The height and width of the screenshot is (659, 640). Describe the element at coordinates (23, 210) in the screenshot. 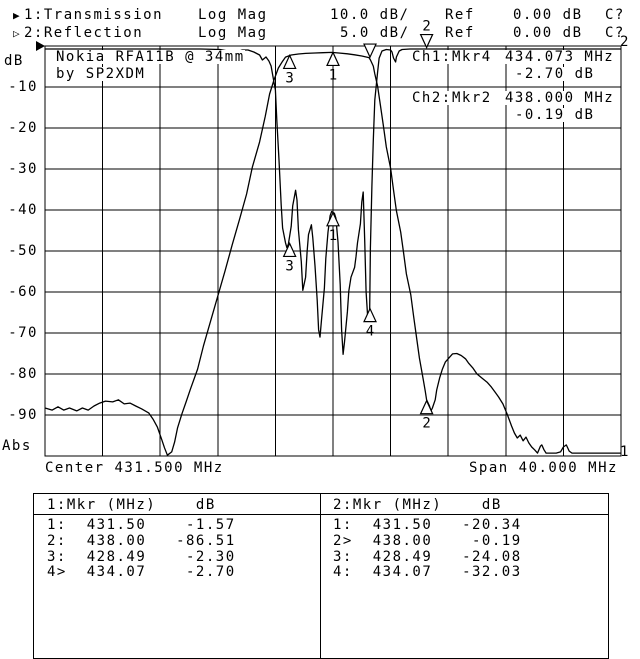

I see `y-axis-tick-label: -40` at that location.